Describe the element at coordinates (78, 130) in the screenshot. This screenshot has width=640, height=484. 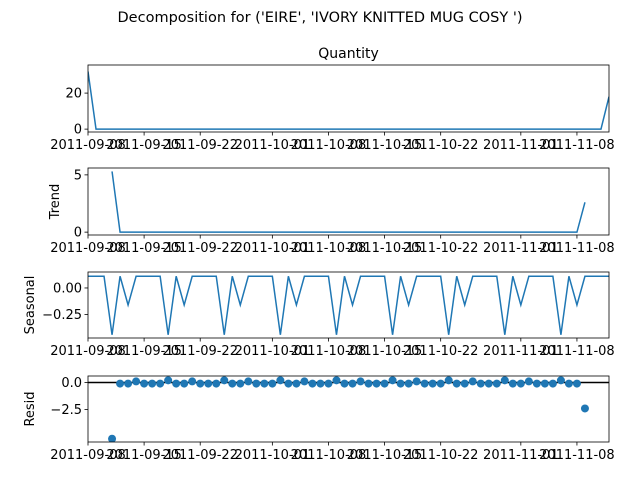
I see `y-tick-label: 0` at that location.